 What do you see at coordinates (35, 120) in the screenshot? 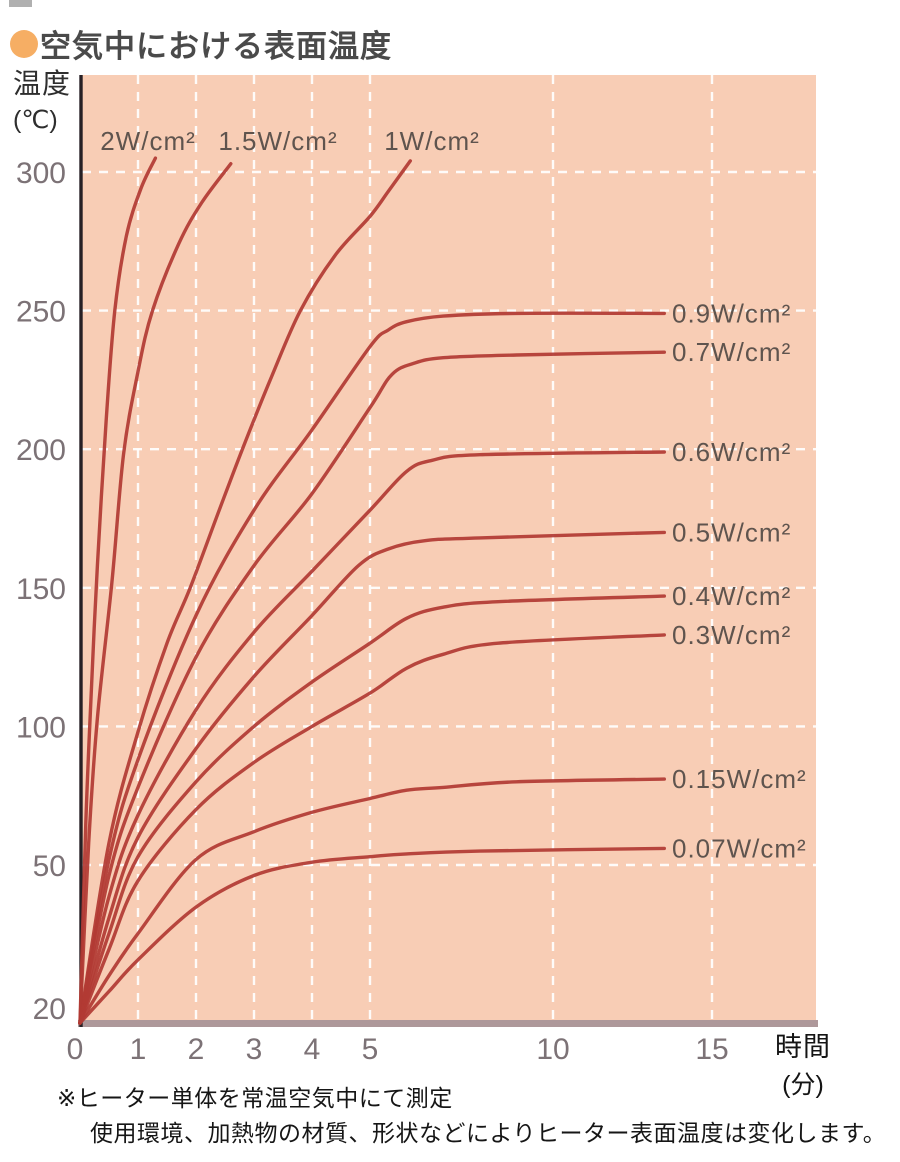
I see `y-axis-unit: (℃)` at bounding box center [35, 120].